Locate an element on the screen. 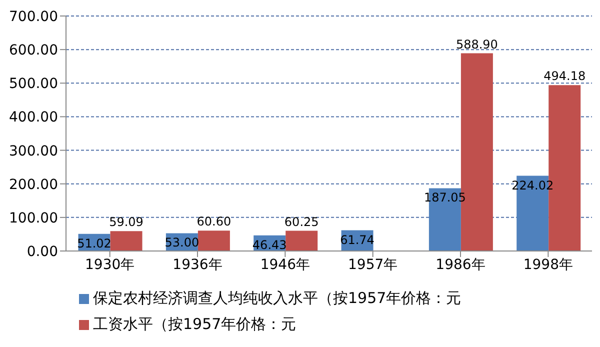 This screenshot has width=600, height=347. y-tick-label: 400.00 is located at coordinates (33, 118).